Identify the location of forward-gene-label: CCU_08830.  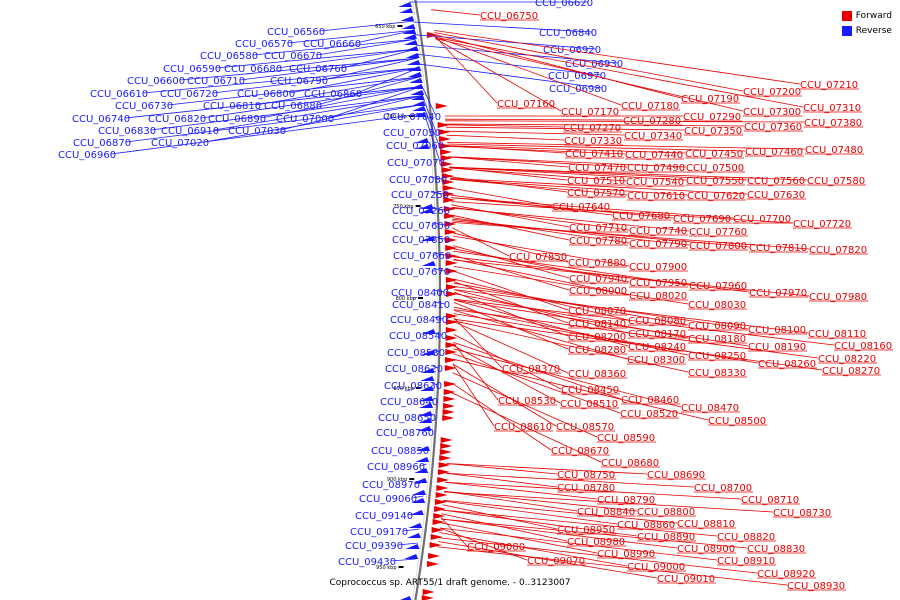
(776, 549).